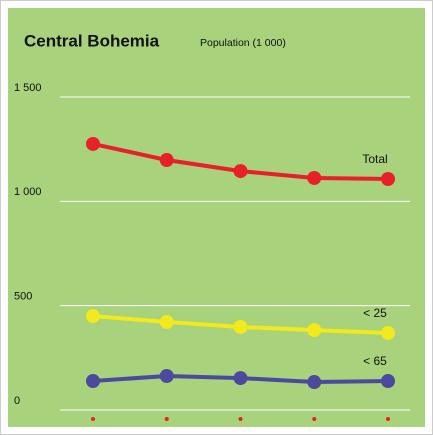  Describe the element at coordinates (314, 430) in the screenshot. I see `x-tick-label: 1991` at that location.